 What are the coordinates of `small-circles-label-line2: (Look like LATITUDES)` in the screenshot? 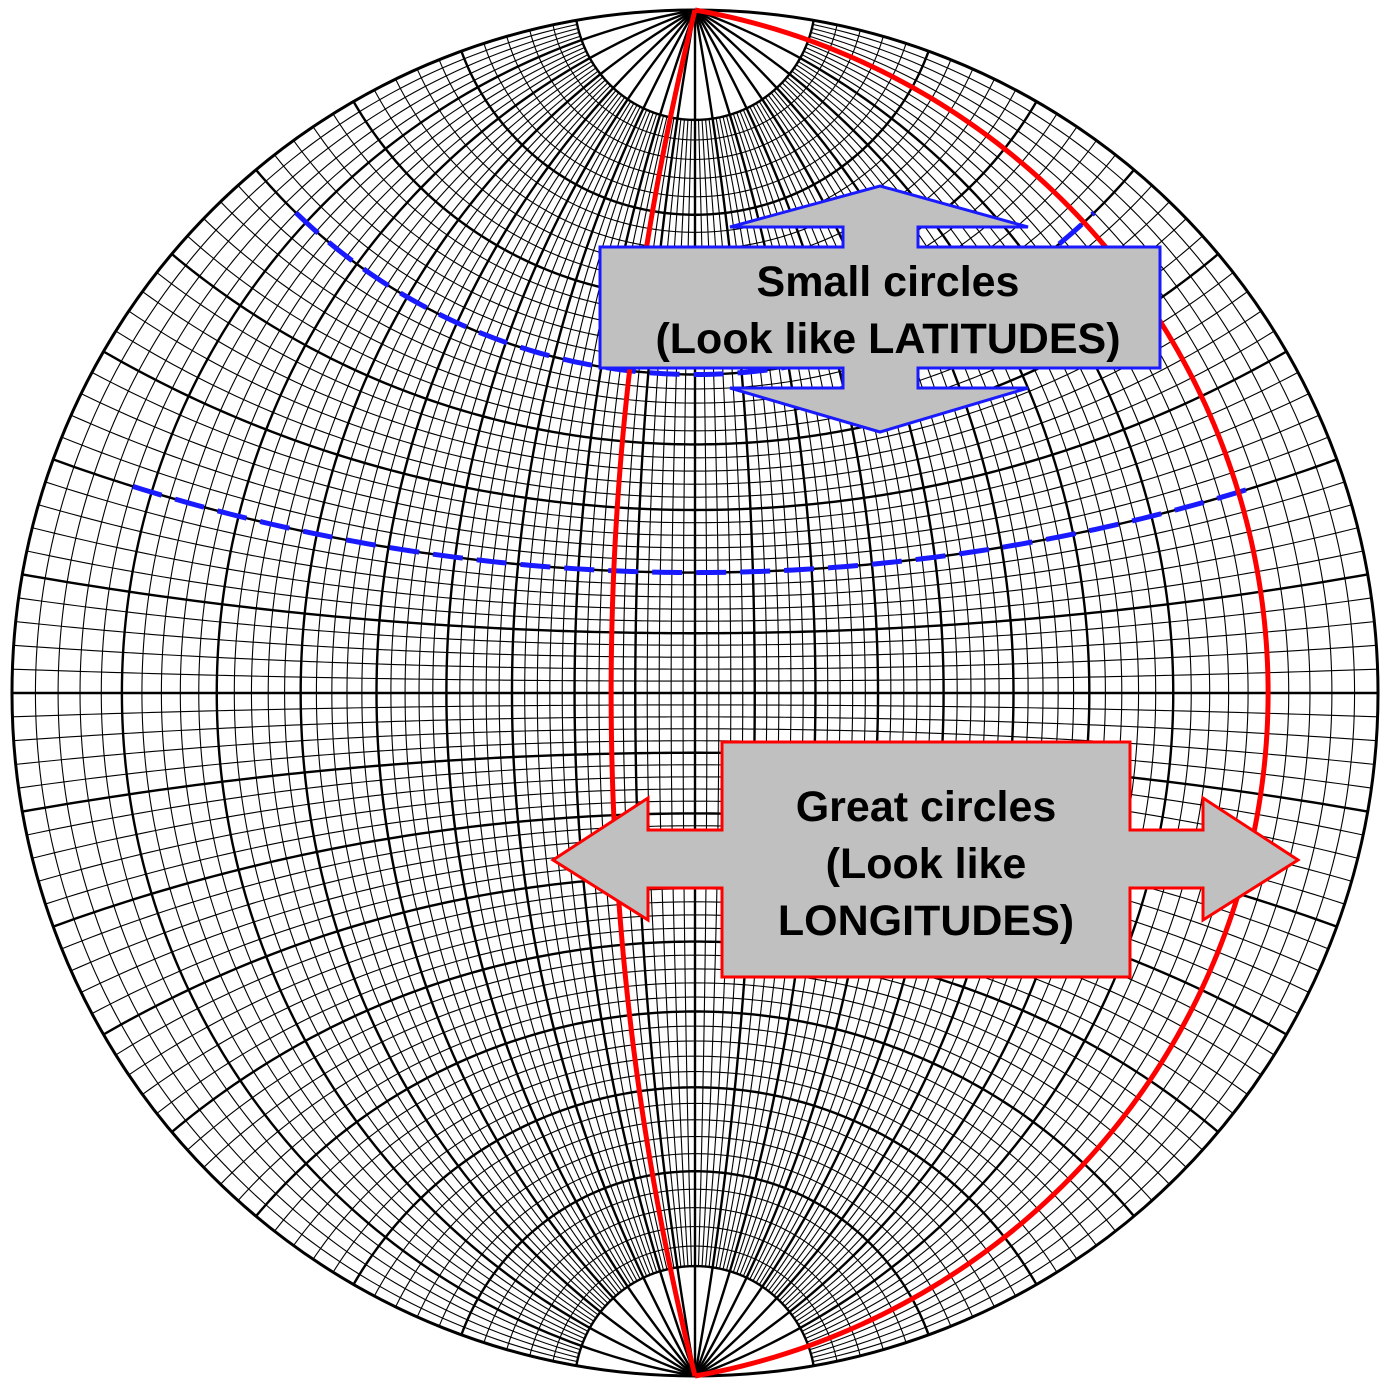 It's located at (887, 339).